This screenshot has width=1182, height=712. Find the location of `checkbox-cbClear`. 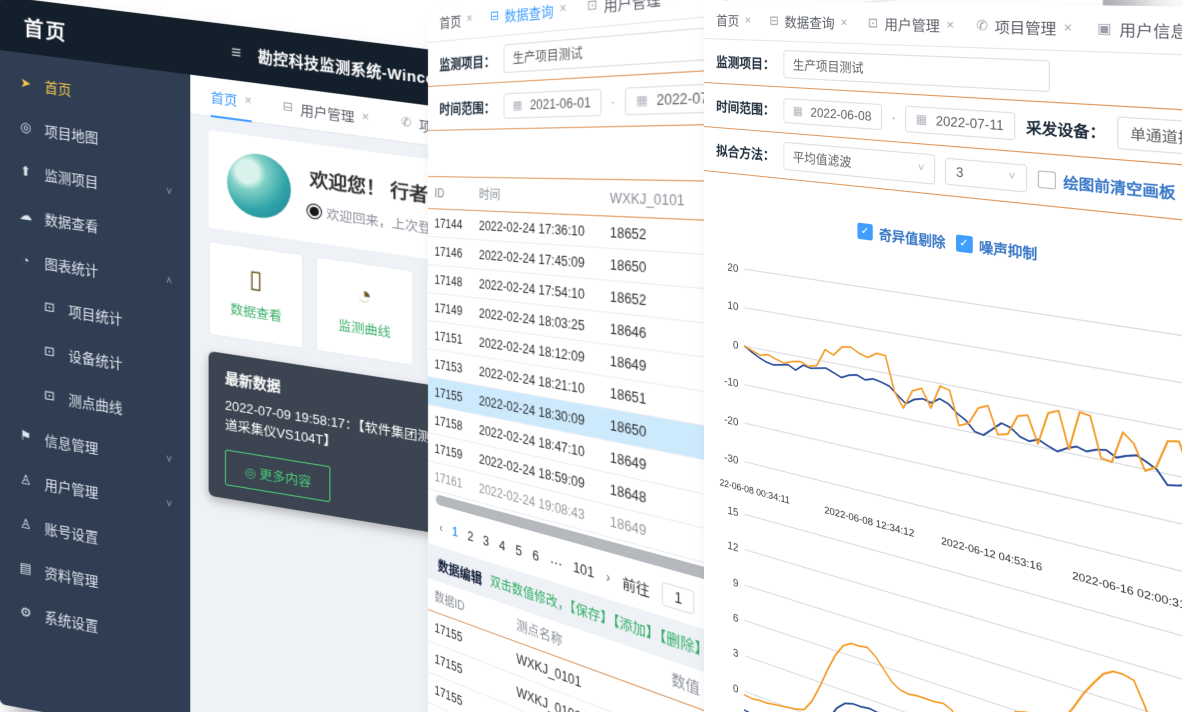

checkbox-cbClear is located at coordinates (1046, 180).